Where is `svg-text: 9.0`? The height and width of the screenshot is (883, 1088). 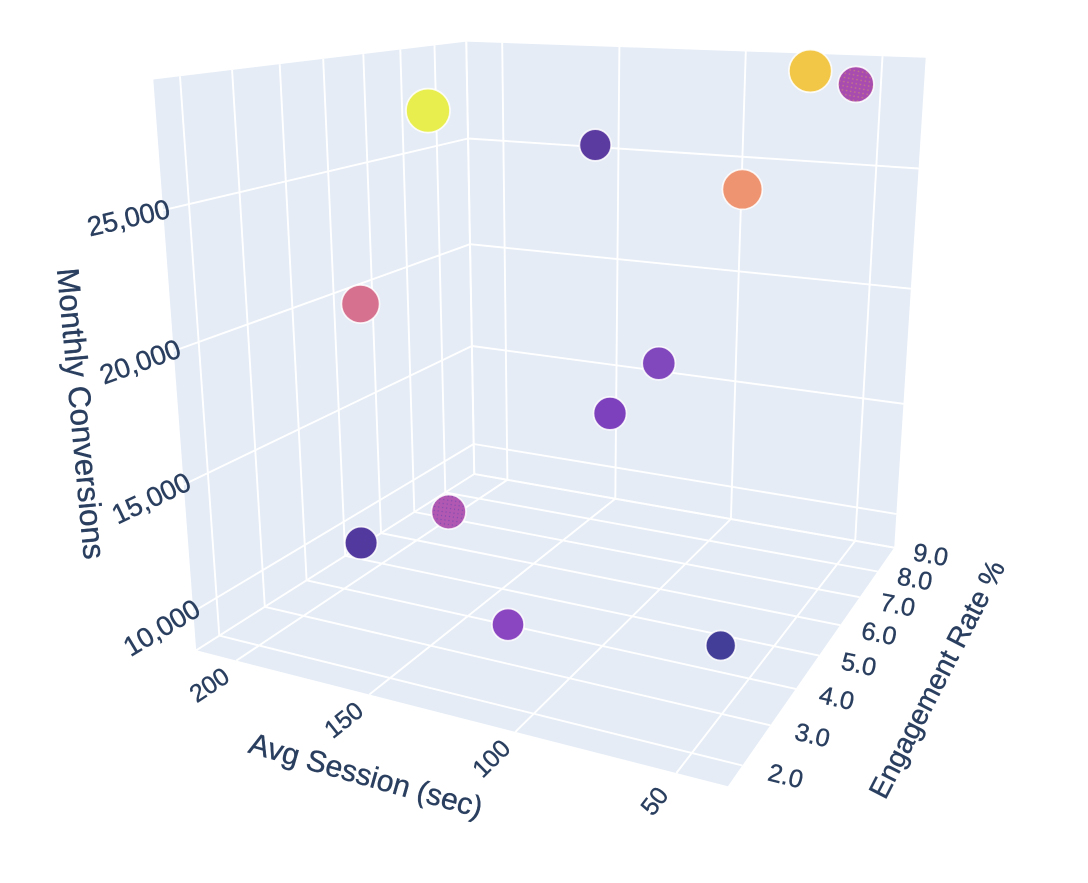 svg-text: 9.0 is located at coordinates (930, 555).